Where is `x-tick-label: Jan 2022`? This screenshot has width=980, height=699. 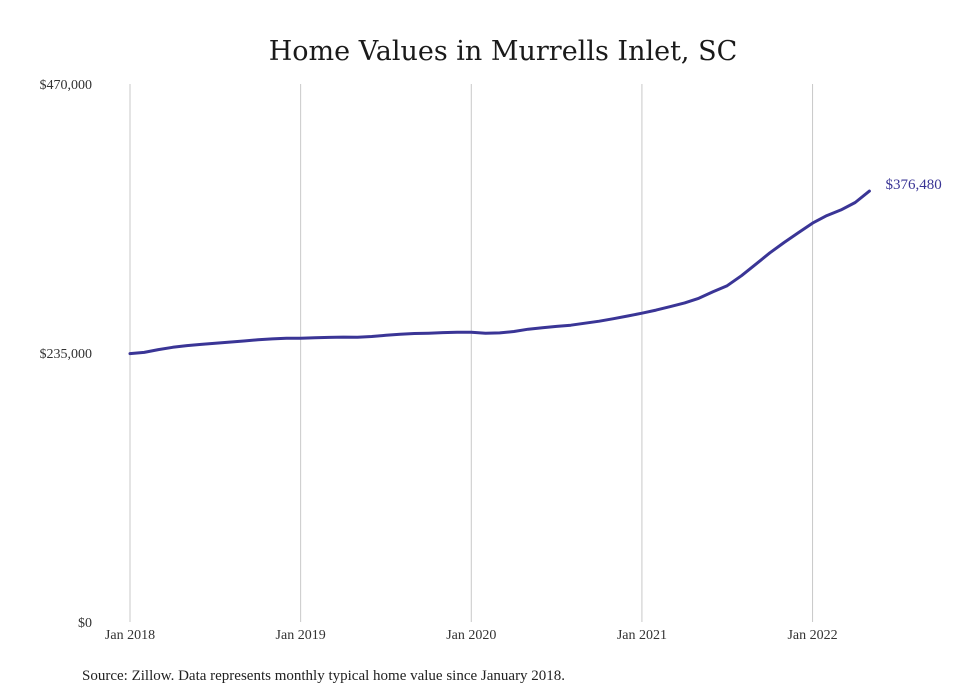
x-tick-label: Jan 2022 is located at coordinates (812, 635).